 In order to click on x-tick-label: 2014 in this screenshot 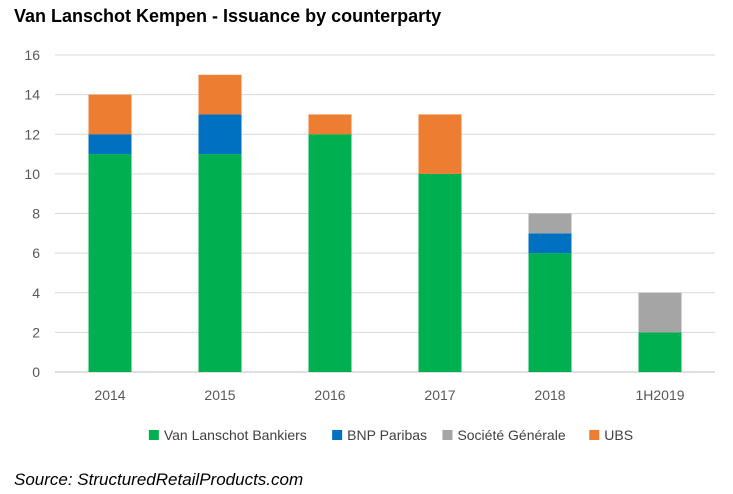, I will do `click(109, 395)`.